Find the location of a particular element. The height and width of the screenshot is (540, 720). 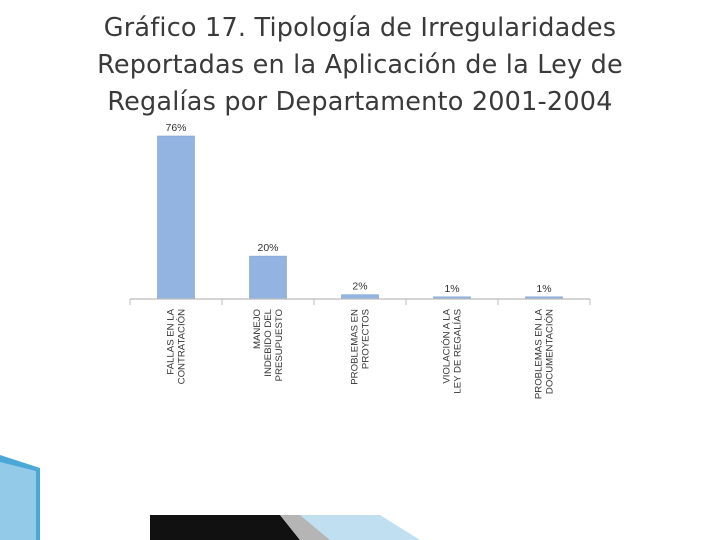

category-label-4: VIOLACIÓN A LA LEY DE REGALÍAS is located at coordinates (453, 350).